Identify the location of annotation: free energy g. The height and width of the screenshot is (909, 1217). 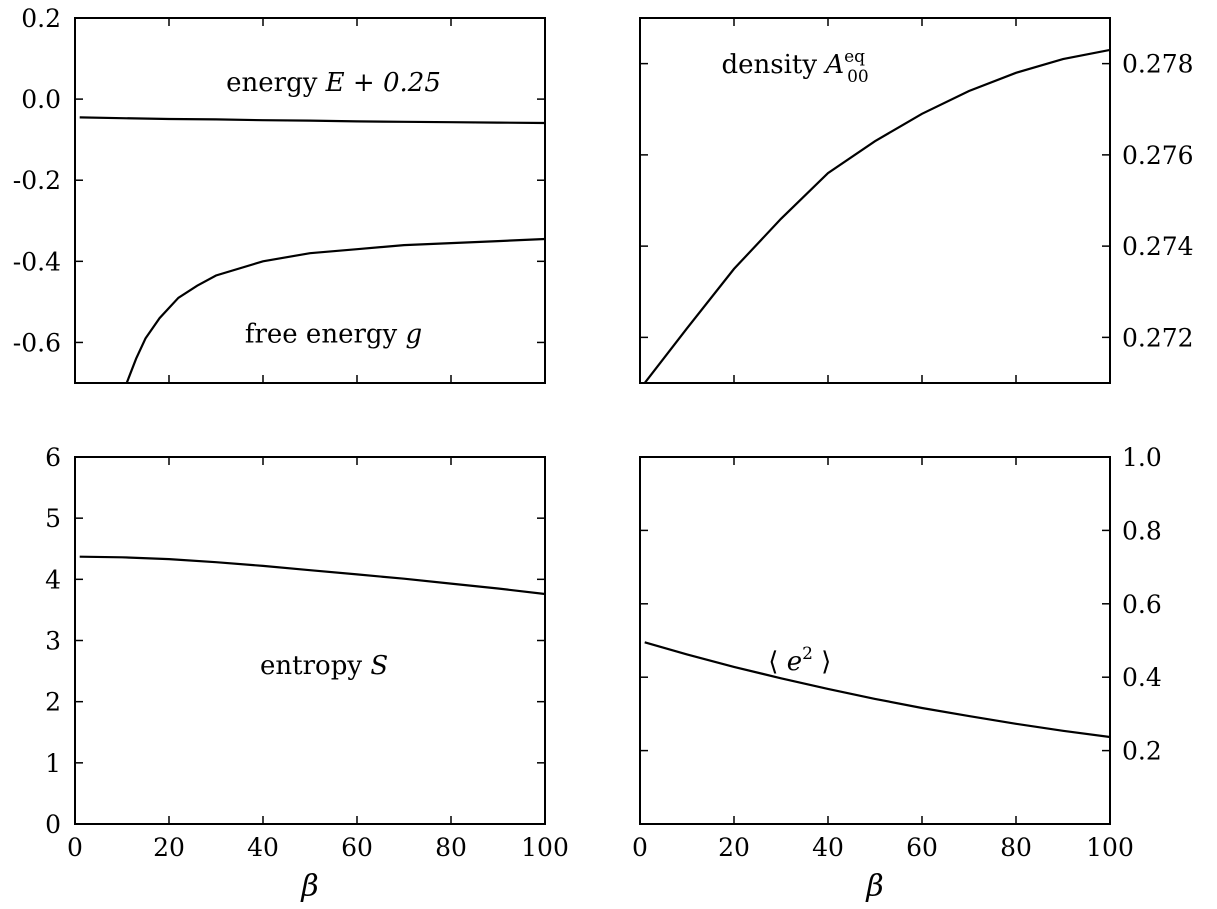
(333, 334).